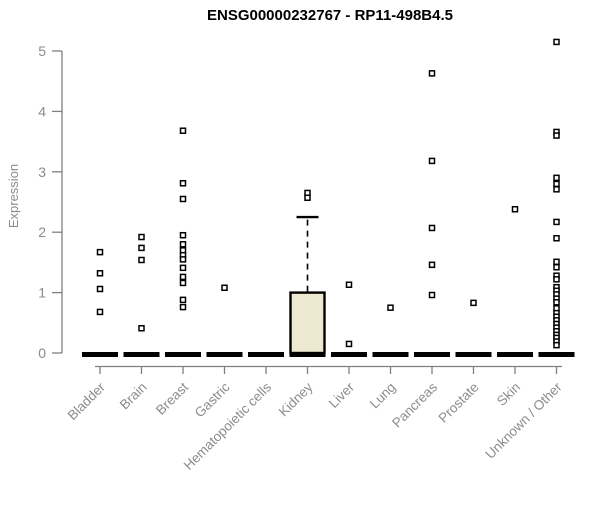 Image resolution: width=600 pixels, height=505 pixels. What do you see at coordinates (383, 396) in the screenshot?
I see `x-tick-label: Lung` at bounding box center [383, 396].